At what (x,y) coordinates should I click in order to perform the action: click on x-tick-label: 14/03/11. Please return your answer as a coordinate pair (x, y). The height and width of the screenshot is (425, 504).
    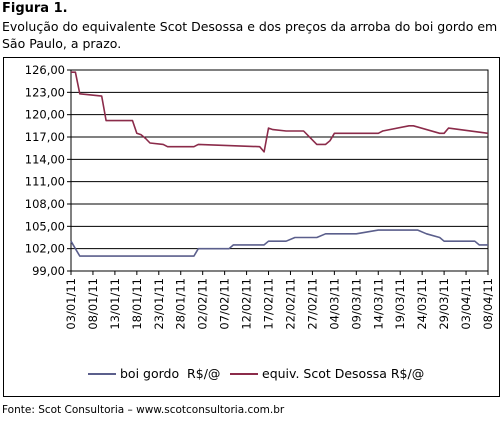
    Looking at the image, I should click on (378, 304).